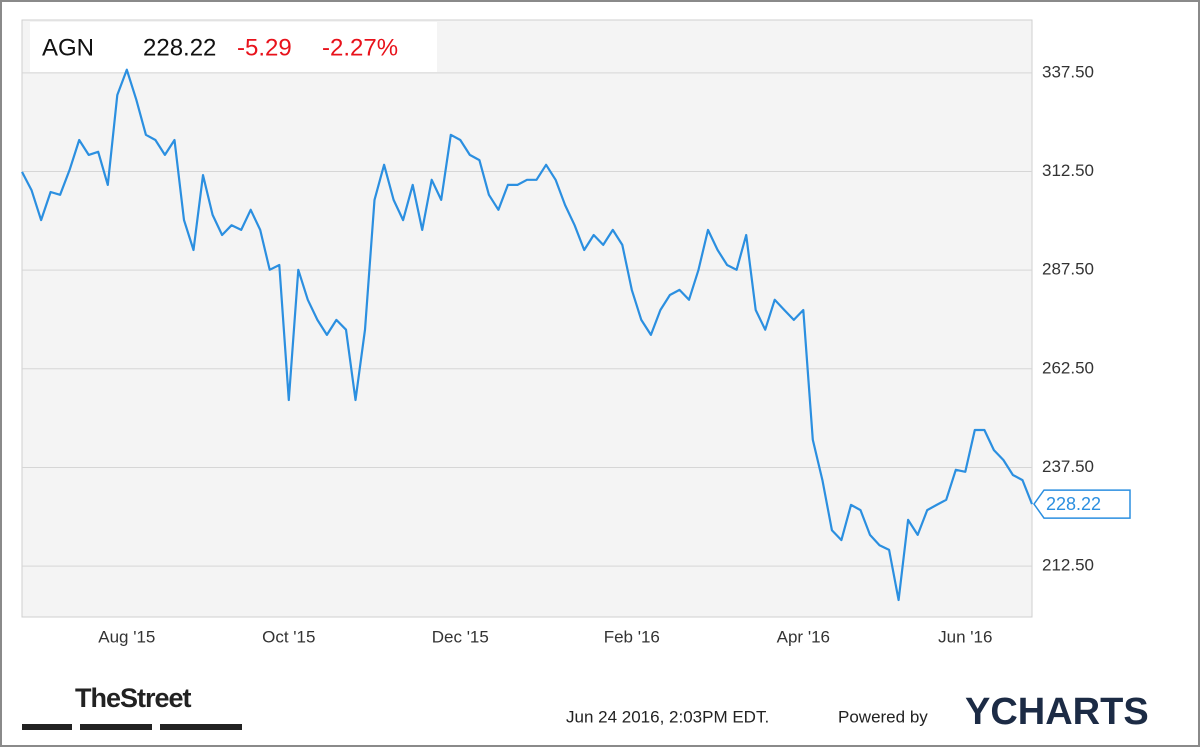 The width and height of the screenshot is (1200, 747). I want to click on y-tick-label: 287.50, so click(1068, 269).